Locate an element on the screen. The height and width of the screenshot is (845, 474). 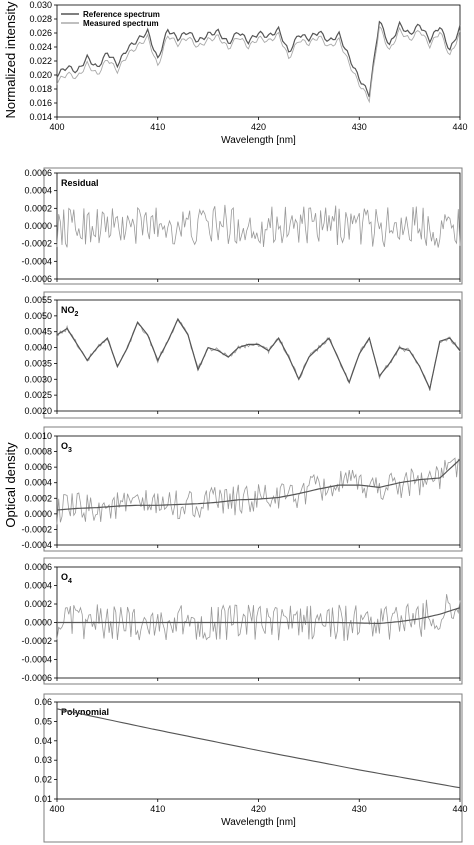
series-line-measured-o3 is located at coordinates (258, 491).